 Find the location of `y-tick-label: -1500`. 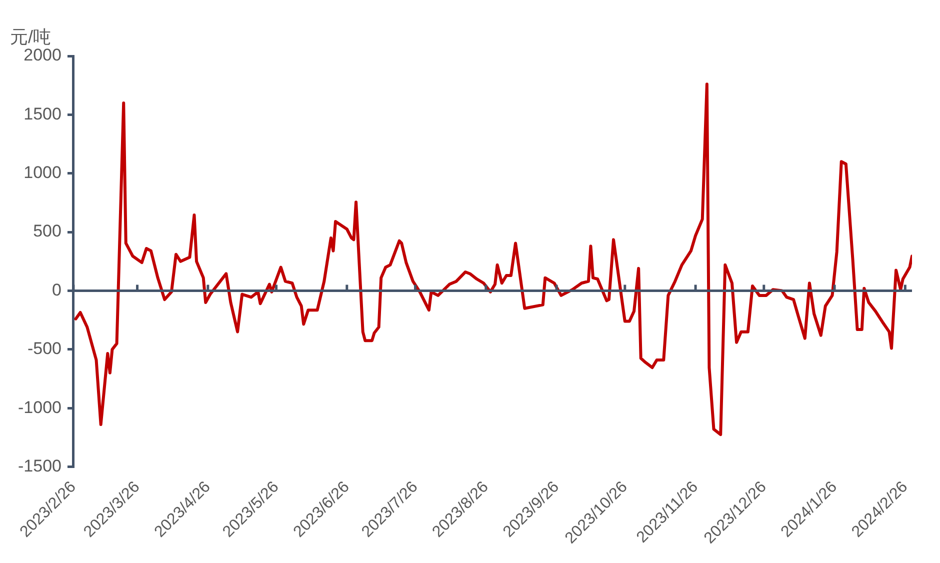

y-tick-label: -1500 is located at coordinates (40, 466).